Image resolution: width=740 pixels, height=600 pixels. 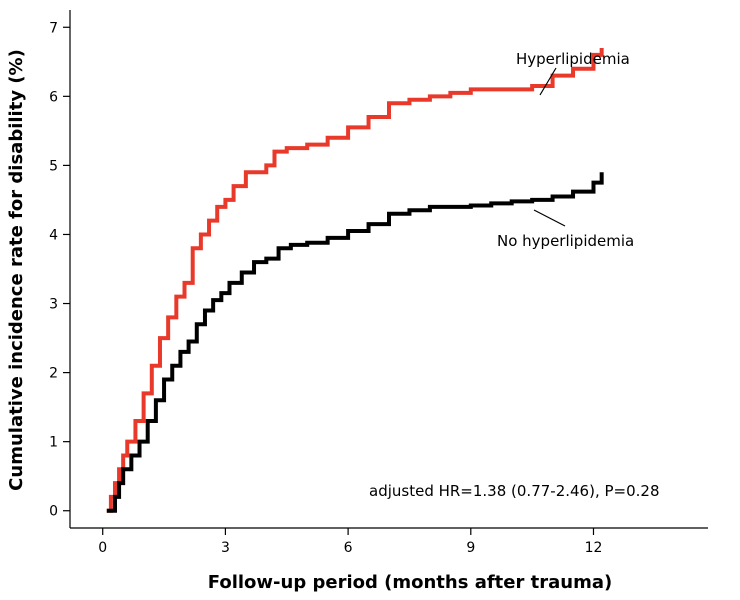 What do you see at coordinates (565, 241) in the screenshot?
I see `series-label-no-hyperlipidemia: No hyperlipidemia` at bounding box center [565, 241].